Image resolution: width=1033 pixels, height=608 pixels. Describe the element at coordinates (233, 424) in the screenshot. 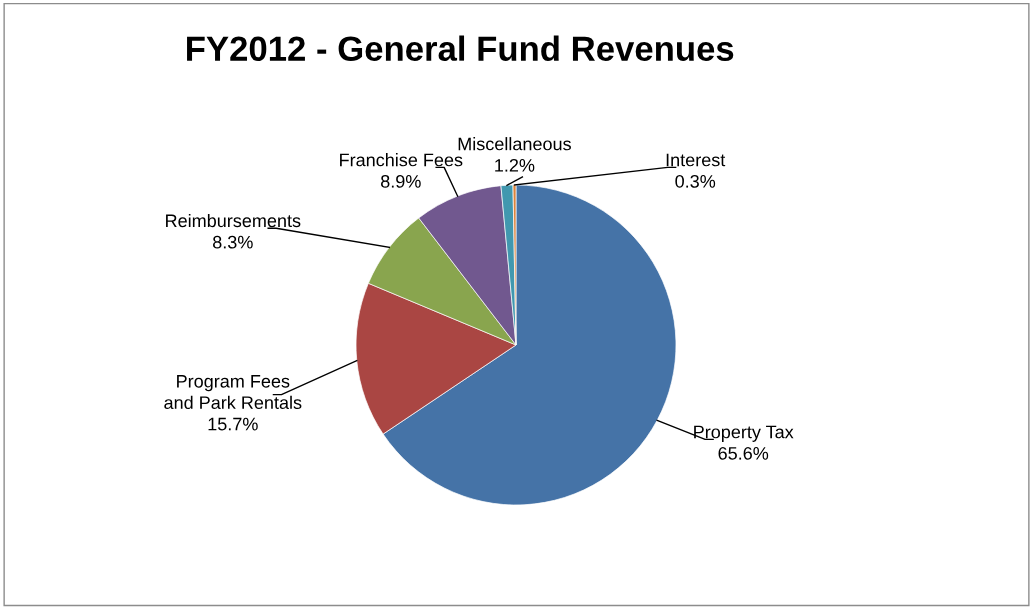

I see `data-label: 15.7%` at that location.